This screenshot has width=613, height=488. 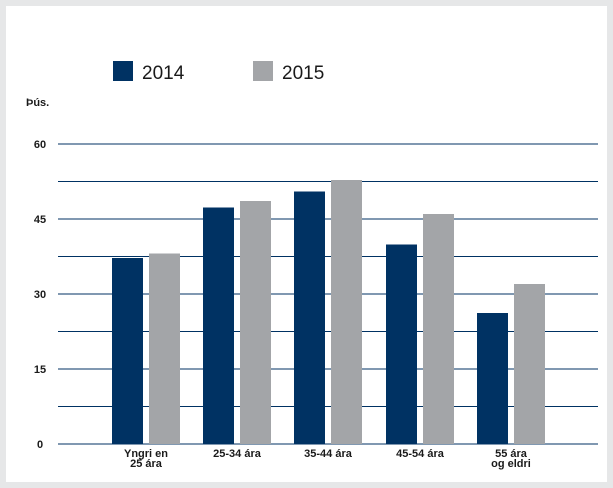 I want to click on x-category-label: Yngri en, so click(x=146, y=454).